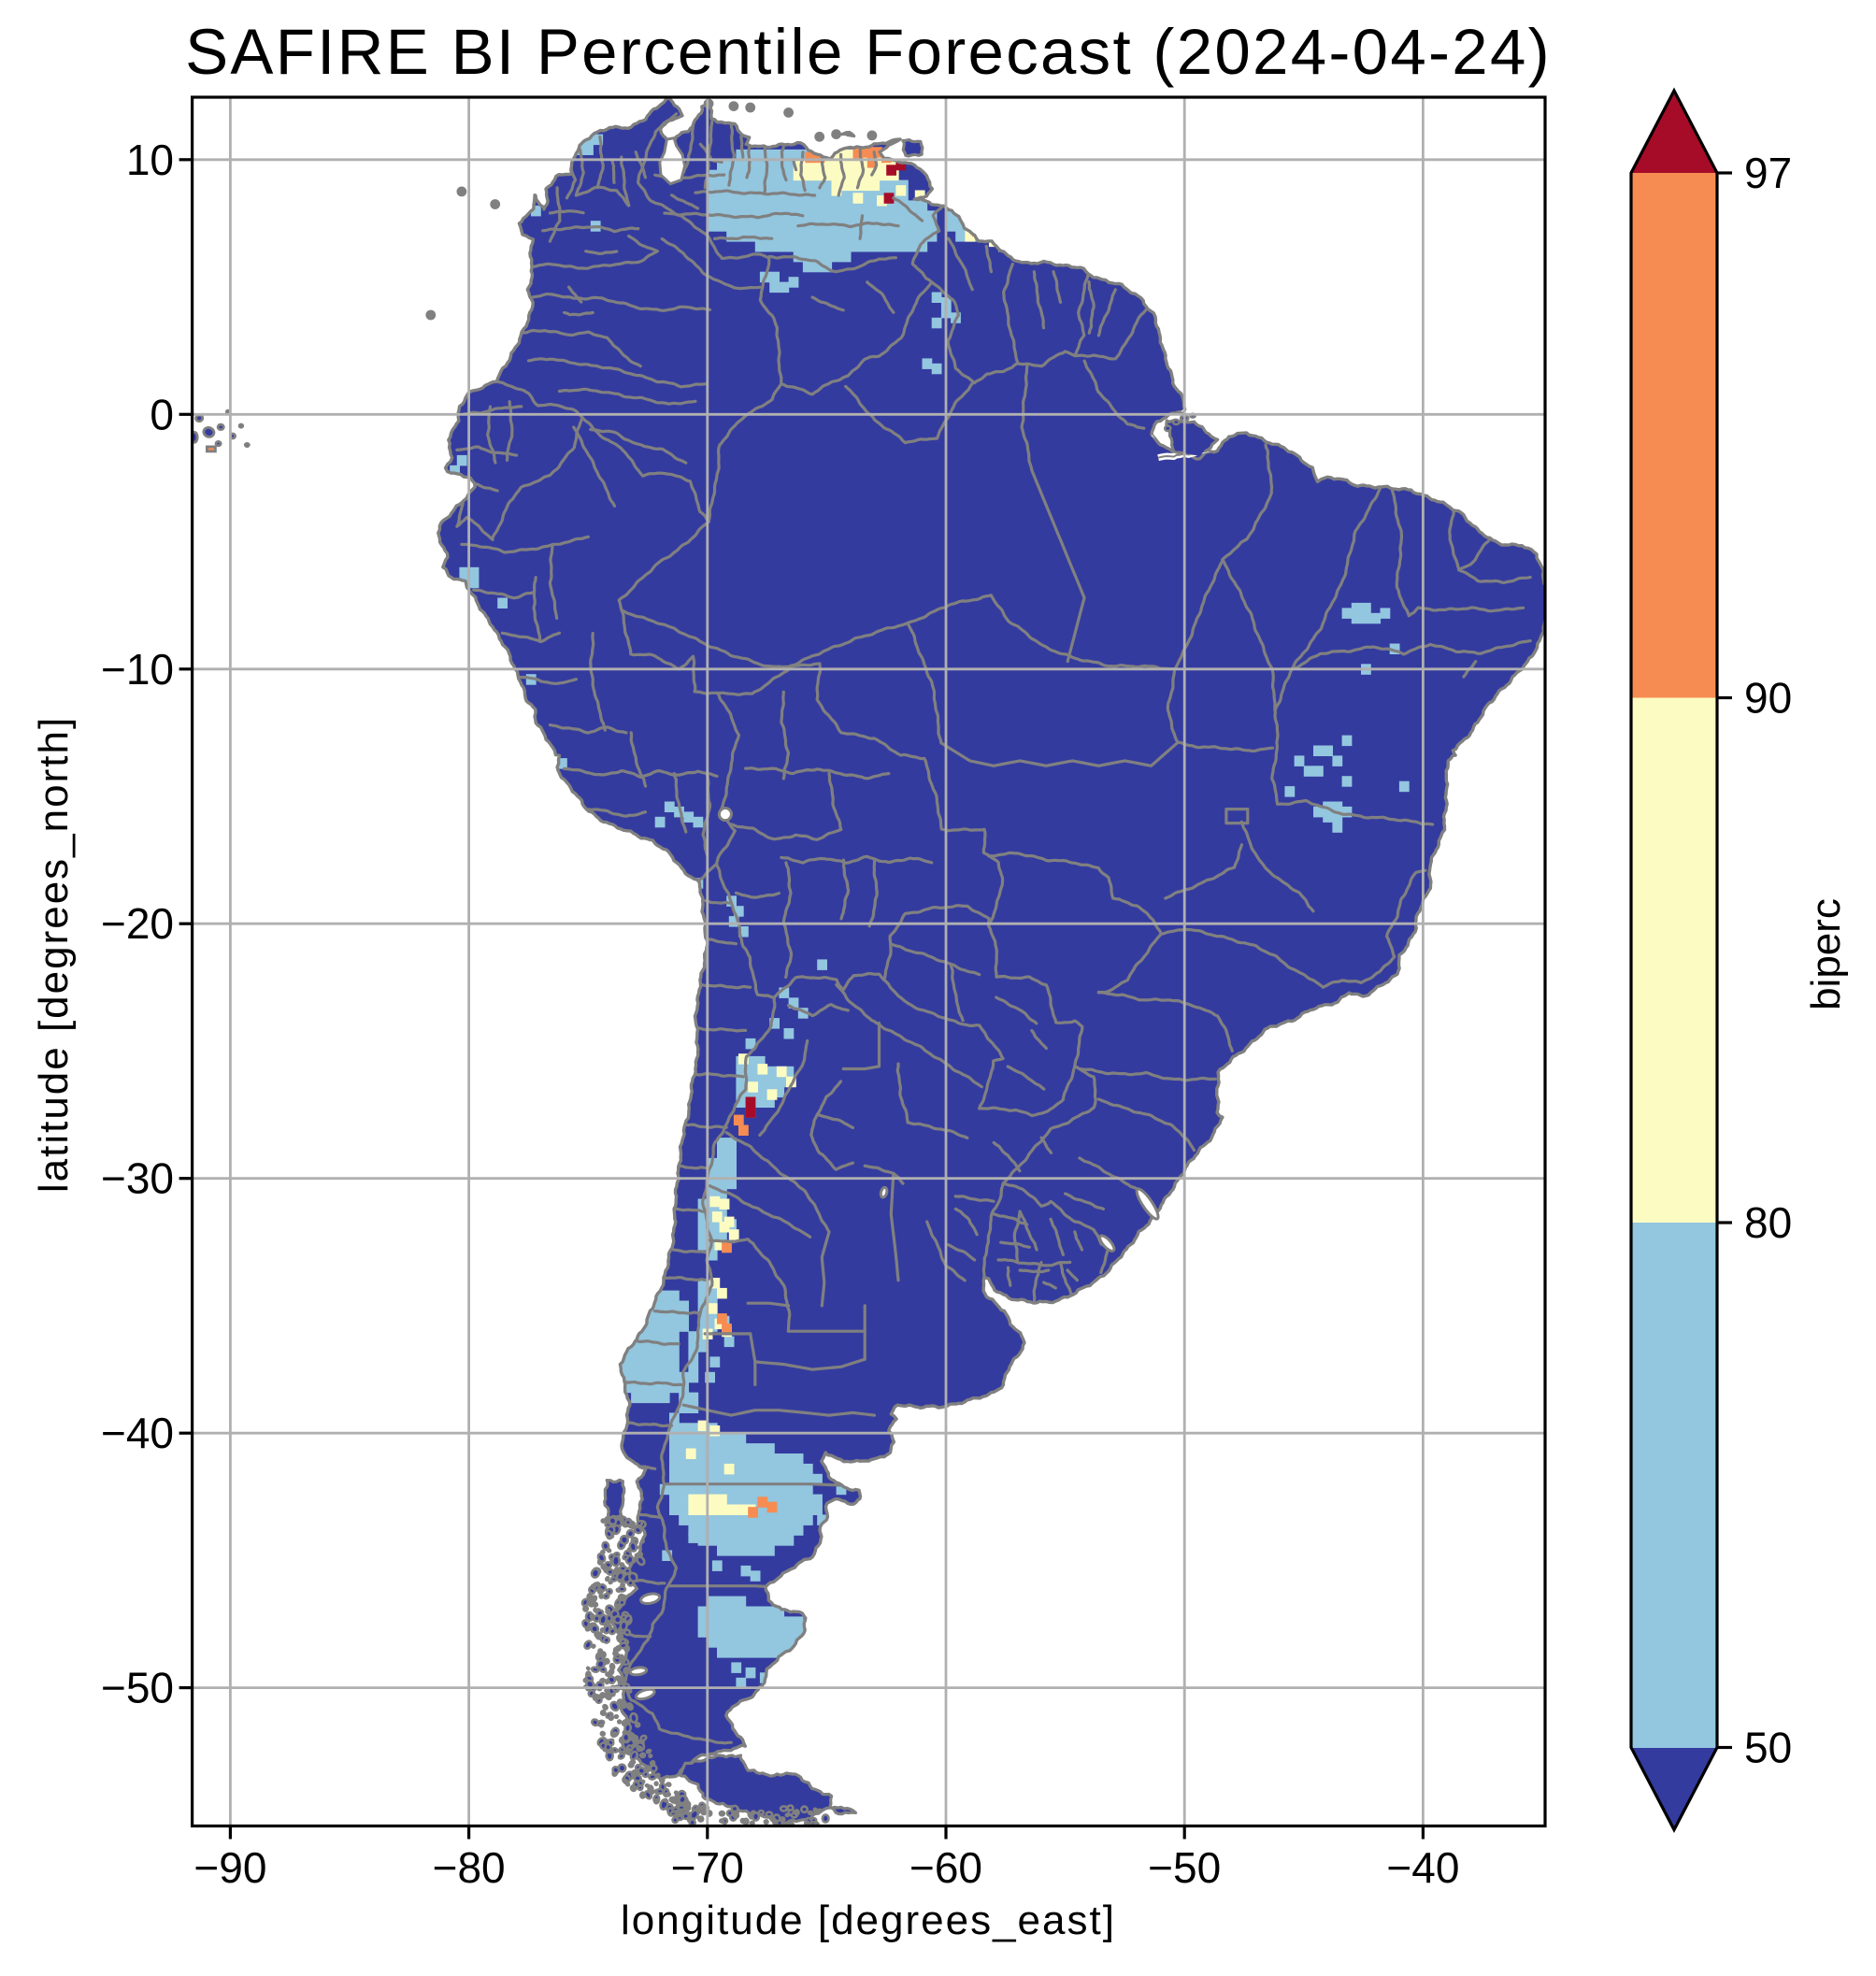 Image resolution: width=1876 pixels, height=1976 pixels. I want to click on svg-text: 97, so click(1768, 173).